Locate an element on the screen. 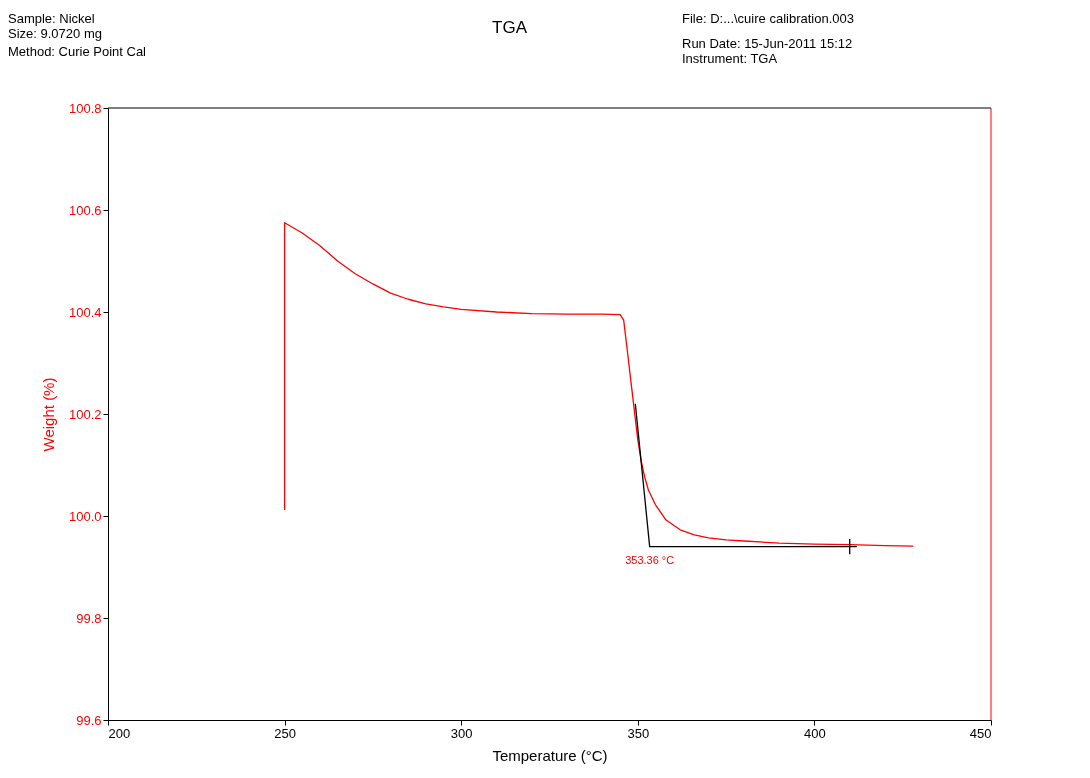 This screenshot has height=778, width=1090. x-tick-label: 400 is located at coordinates (815, 733).